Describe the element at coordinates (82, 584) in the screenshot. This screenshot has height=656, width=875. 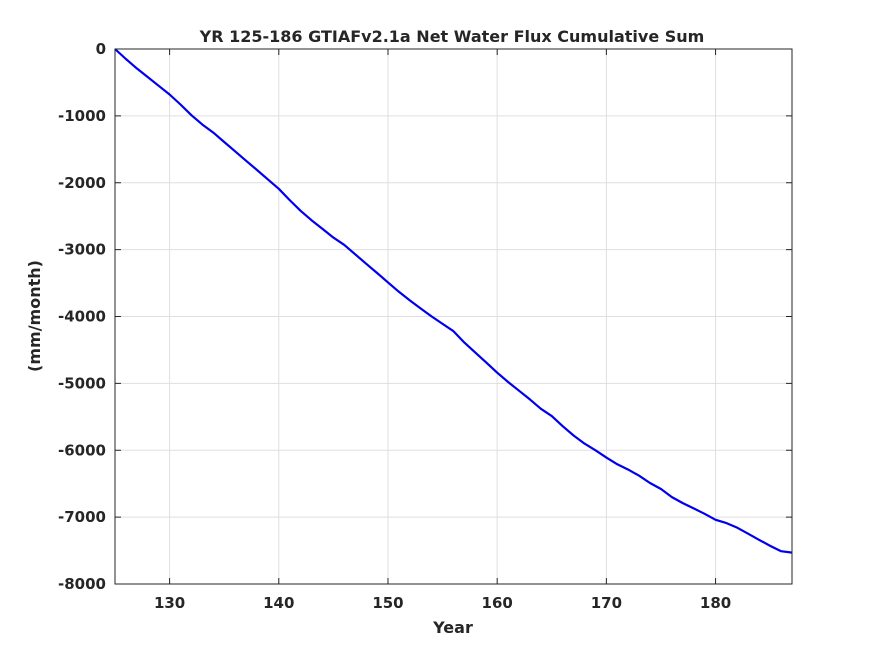
I see `y-tick-label: -8000` at that location.